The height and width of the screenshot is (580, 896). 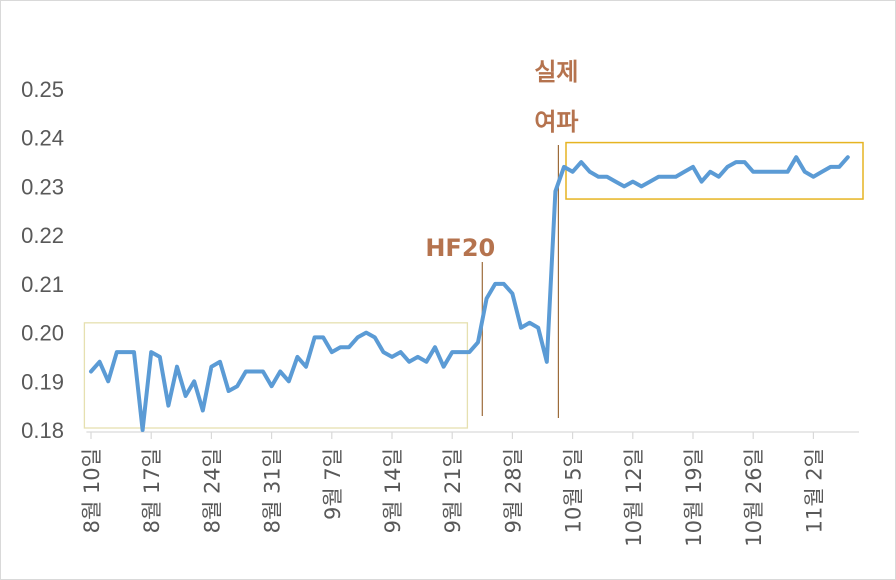 I want to click on y-axis-ticks: 0.18 0.19 0.20 0.21 0.22 0.23 0.24 0.25, so click(x=42, y=260).